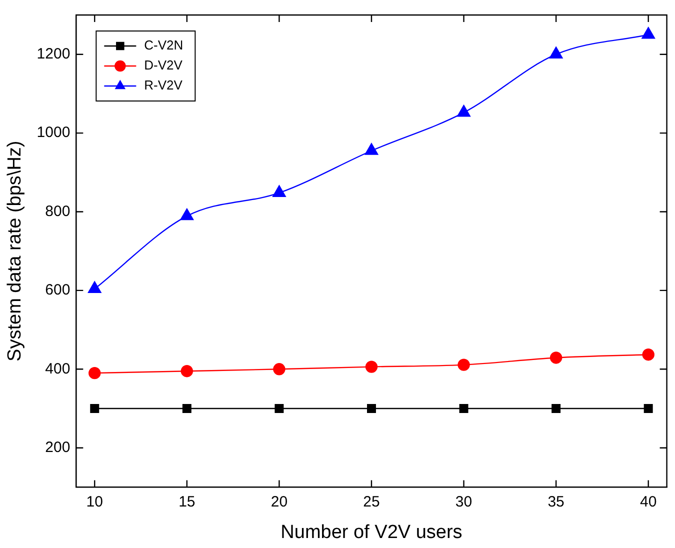 The width and height of the screenshot is (675, 548). I want to click on y-tick-label: 800, so click(57, 211).